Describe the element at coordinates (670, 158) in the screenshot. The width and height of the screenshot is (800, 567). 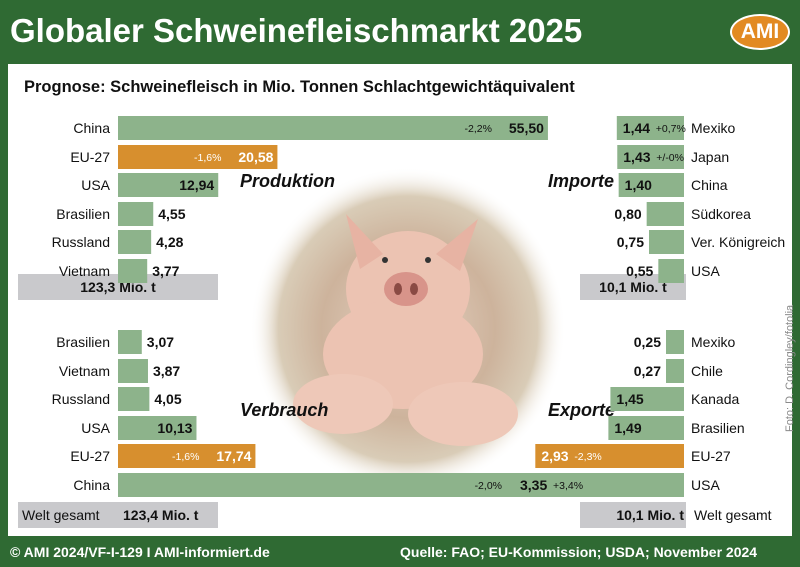
I see `change-label: +/-0%` at that location.